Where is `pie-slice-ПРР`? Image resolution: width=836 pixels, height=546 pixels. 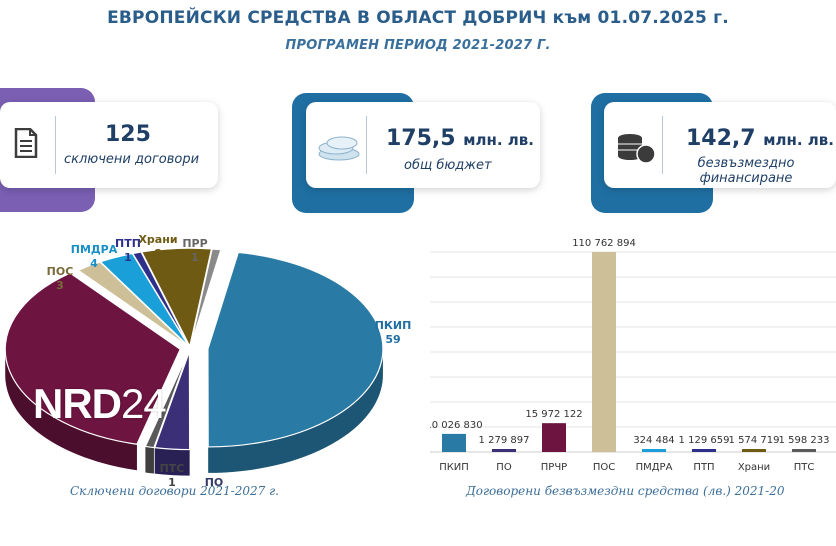 pie-slice-ПРР is located at coordinates (205, 297).